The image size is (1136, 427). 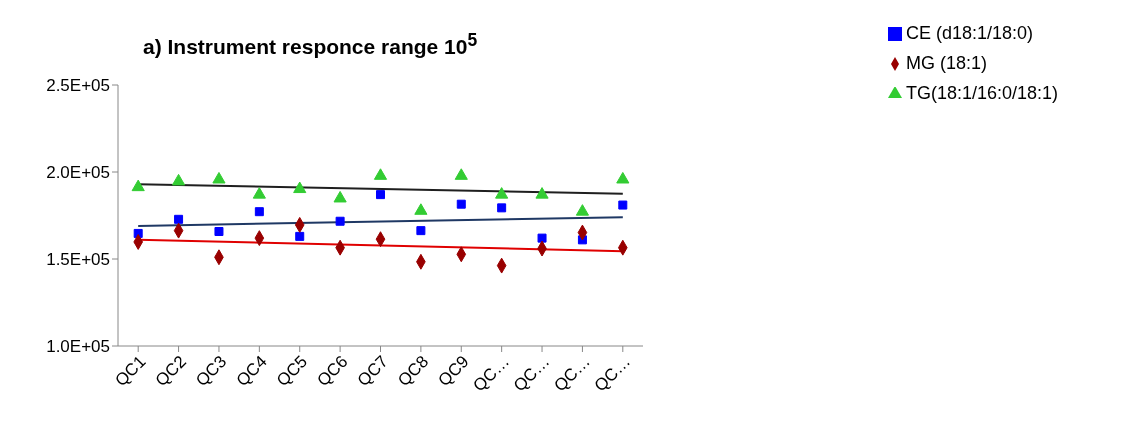 What do you see at coordinates (970, 33) in the screenshot?
I see `legend-label: CE (d18:1/18:0)` at bounding box center [970, 33].